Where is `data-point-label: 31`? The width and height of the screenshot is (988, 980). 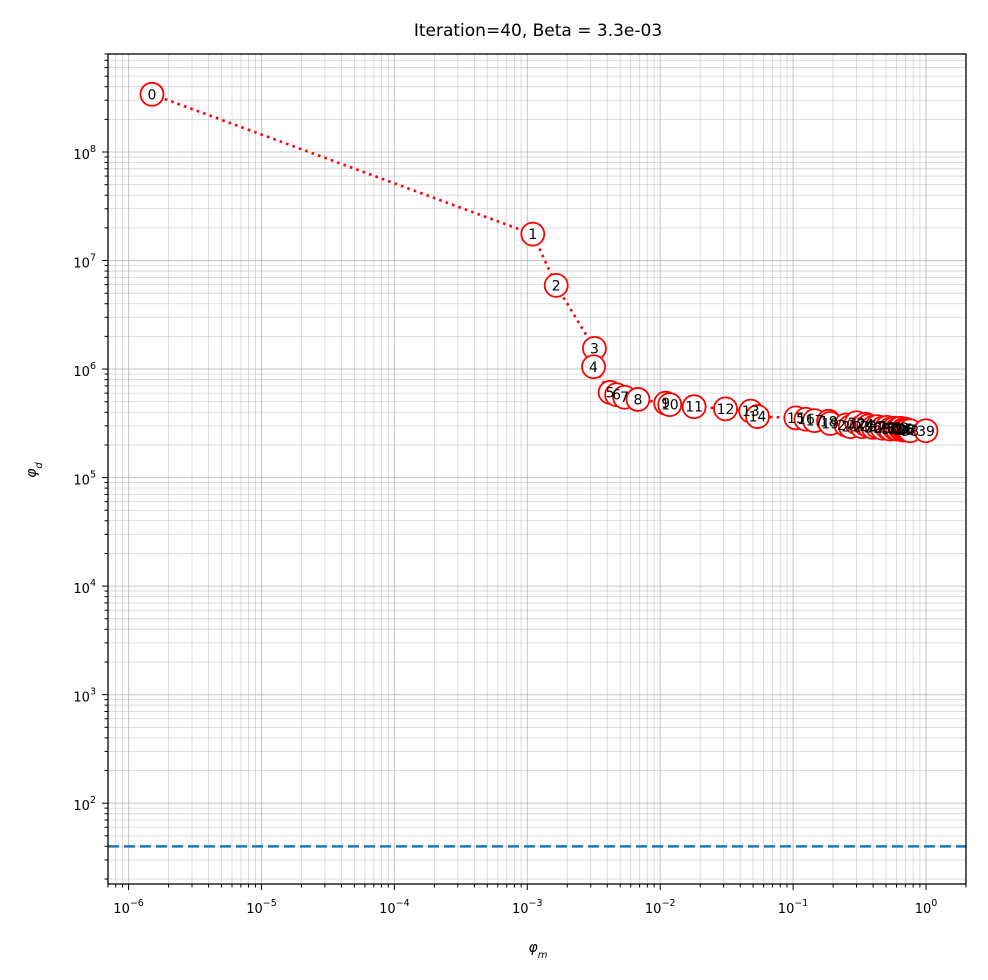
data-point-label: 31 is located at coordinates (895, 429).